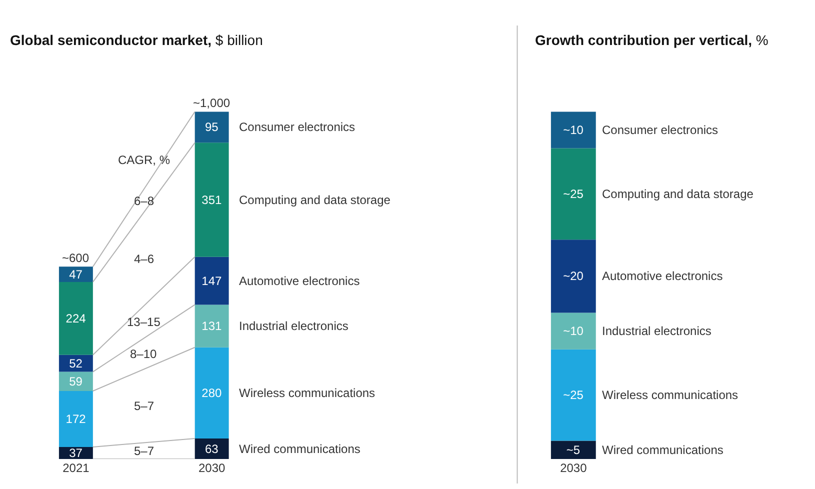  Describe the element at coordinates (651, 40) in the screenshot. I see `text: Growth contribution per vertical, %` at that location.